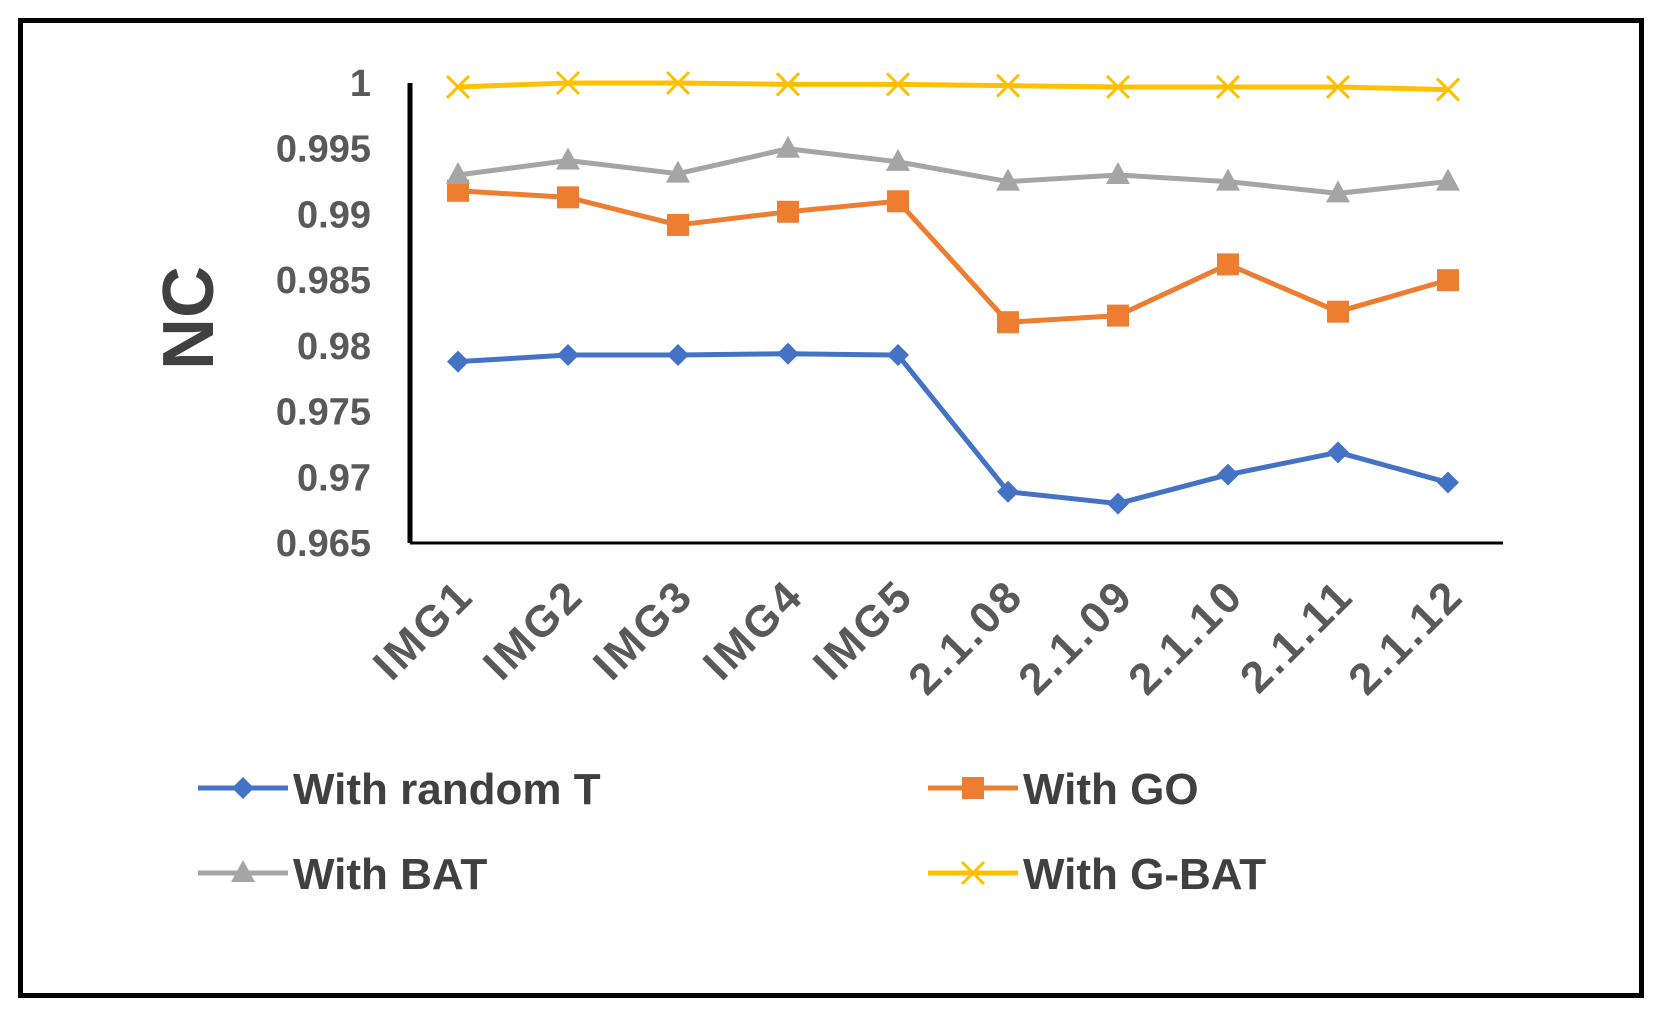 The height and width of the screenshot is (1017, 1672). Describe the element at coordinates (243, 871) in the screenshot. I see `legend-marker-with-bat` at that location.